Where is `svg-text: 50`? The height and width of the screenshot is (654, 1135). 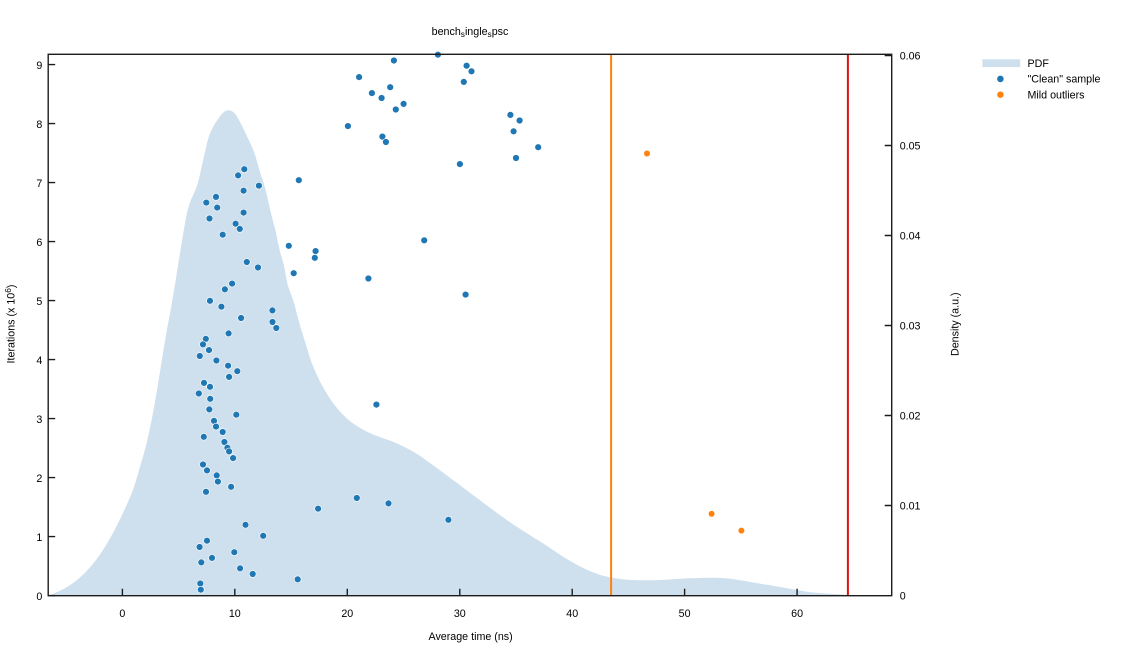 svg-text: 50 is located at coordinates (685, 614).